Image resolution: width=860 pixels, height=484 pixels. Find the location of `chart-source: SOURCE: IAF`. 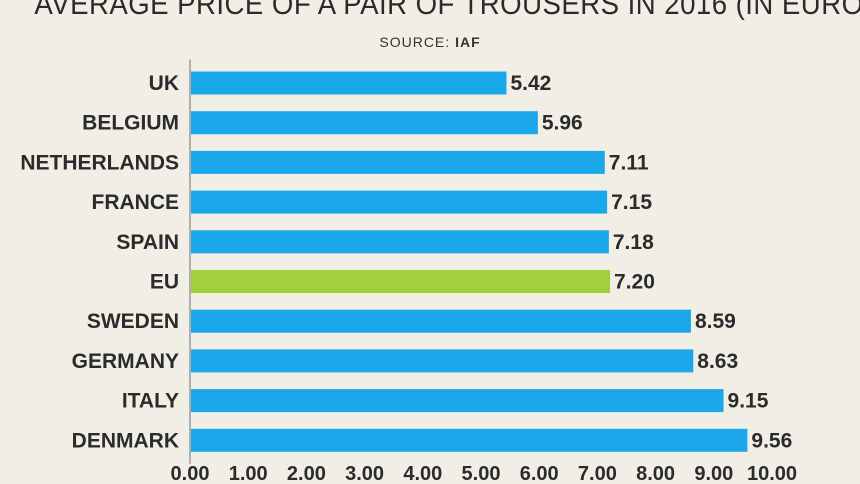

chart-source: SOURCE: IAF is located at coordinates (430, 42).